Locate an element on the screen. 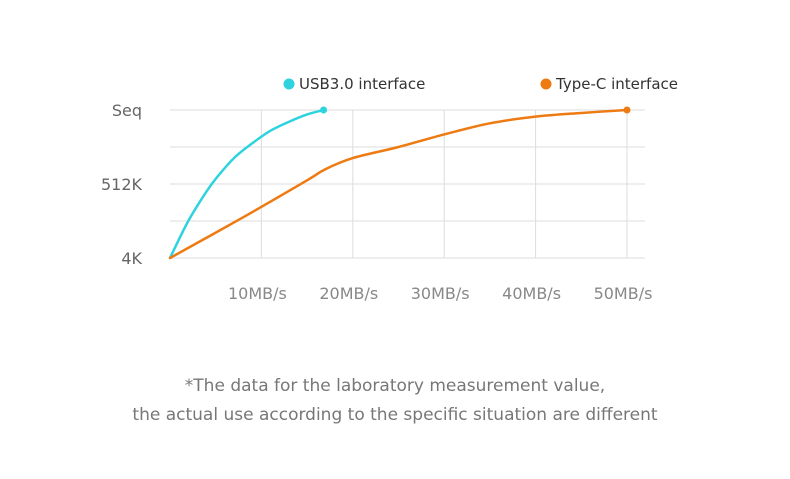 This screenshot has width=790, height=479. legend-label: USB3.0 interface is located at coordinates (362, 84).